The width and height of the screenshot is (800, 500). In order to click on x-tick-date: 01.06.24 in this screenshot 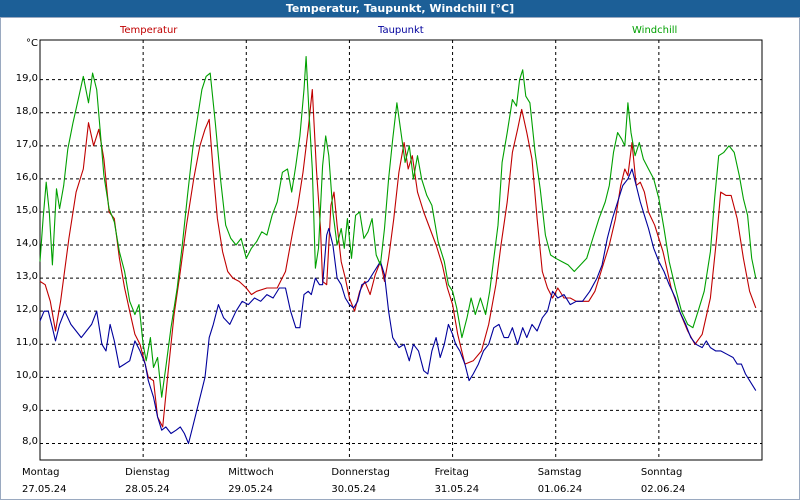, I will do `click(560, 489)`.